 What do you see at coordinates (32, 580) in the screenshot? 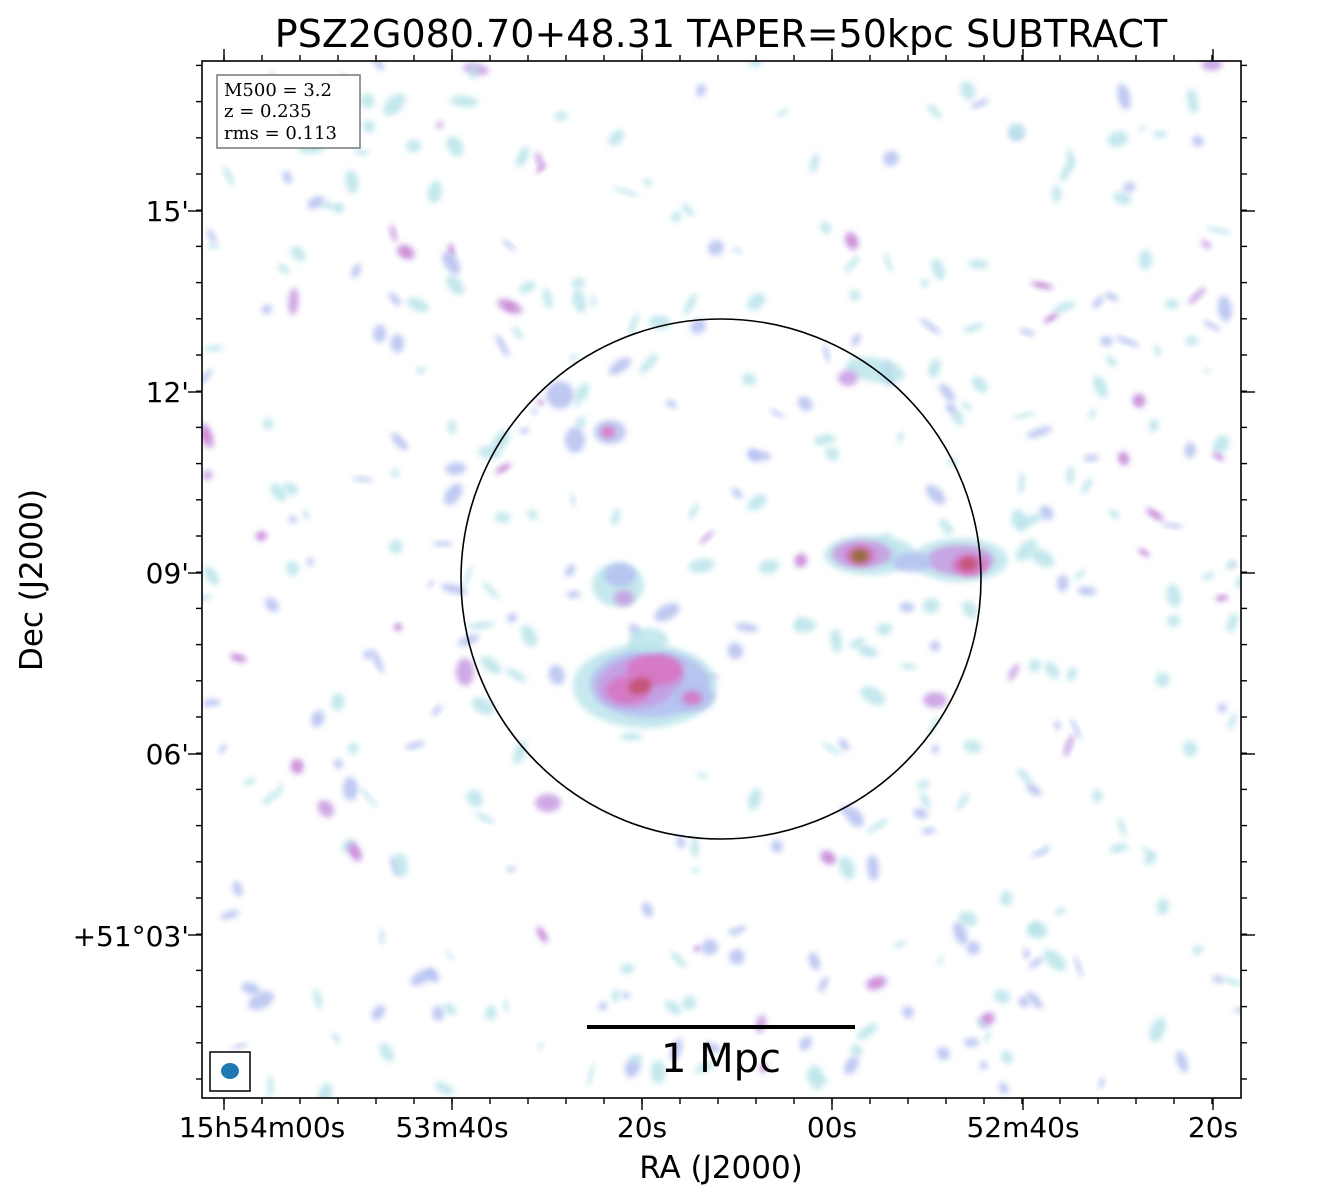
I see `y-axis-label: Dec (J2000)` at bounding box center [32, 580].